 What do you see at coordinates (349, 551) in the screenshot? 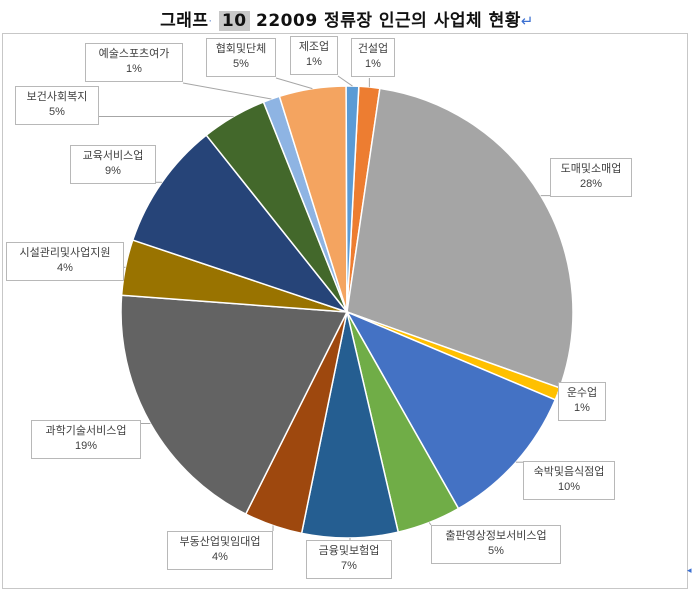
I see `data-label-category: 금융및보험업` at bounding box center [349, 551].